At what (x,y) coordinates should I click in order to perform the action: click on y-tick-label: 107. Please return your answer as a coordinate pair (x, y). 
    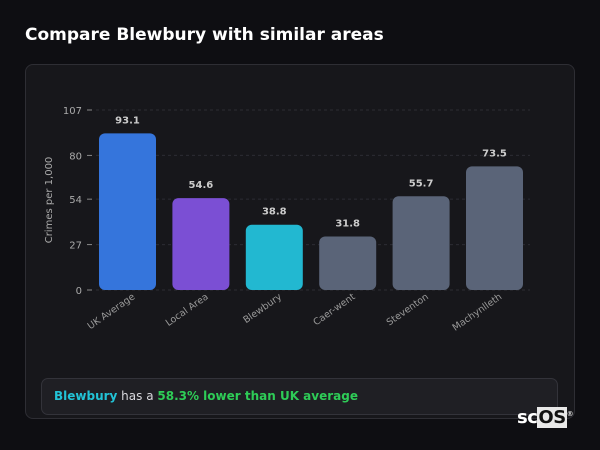
    Looking at the image, I should click on (72, 111).